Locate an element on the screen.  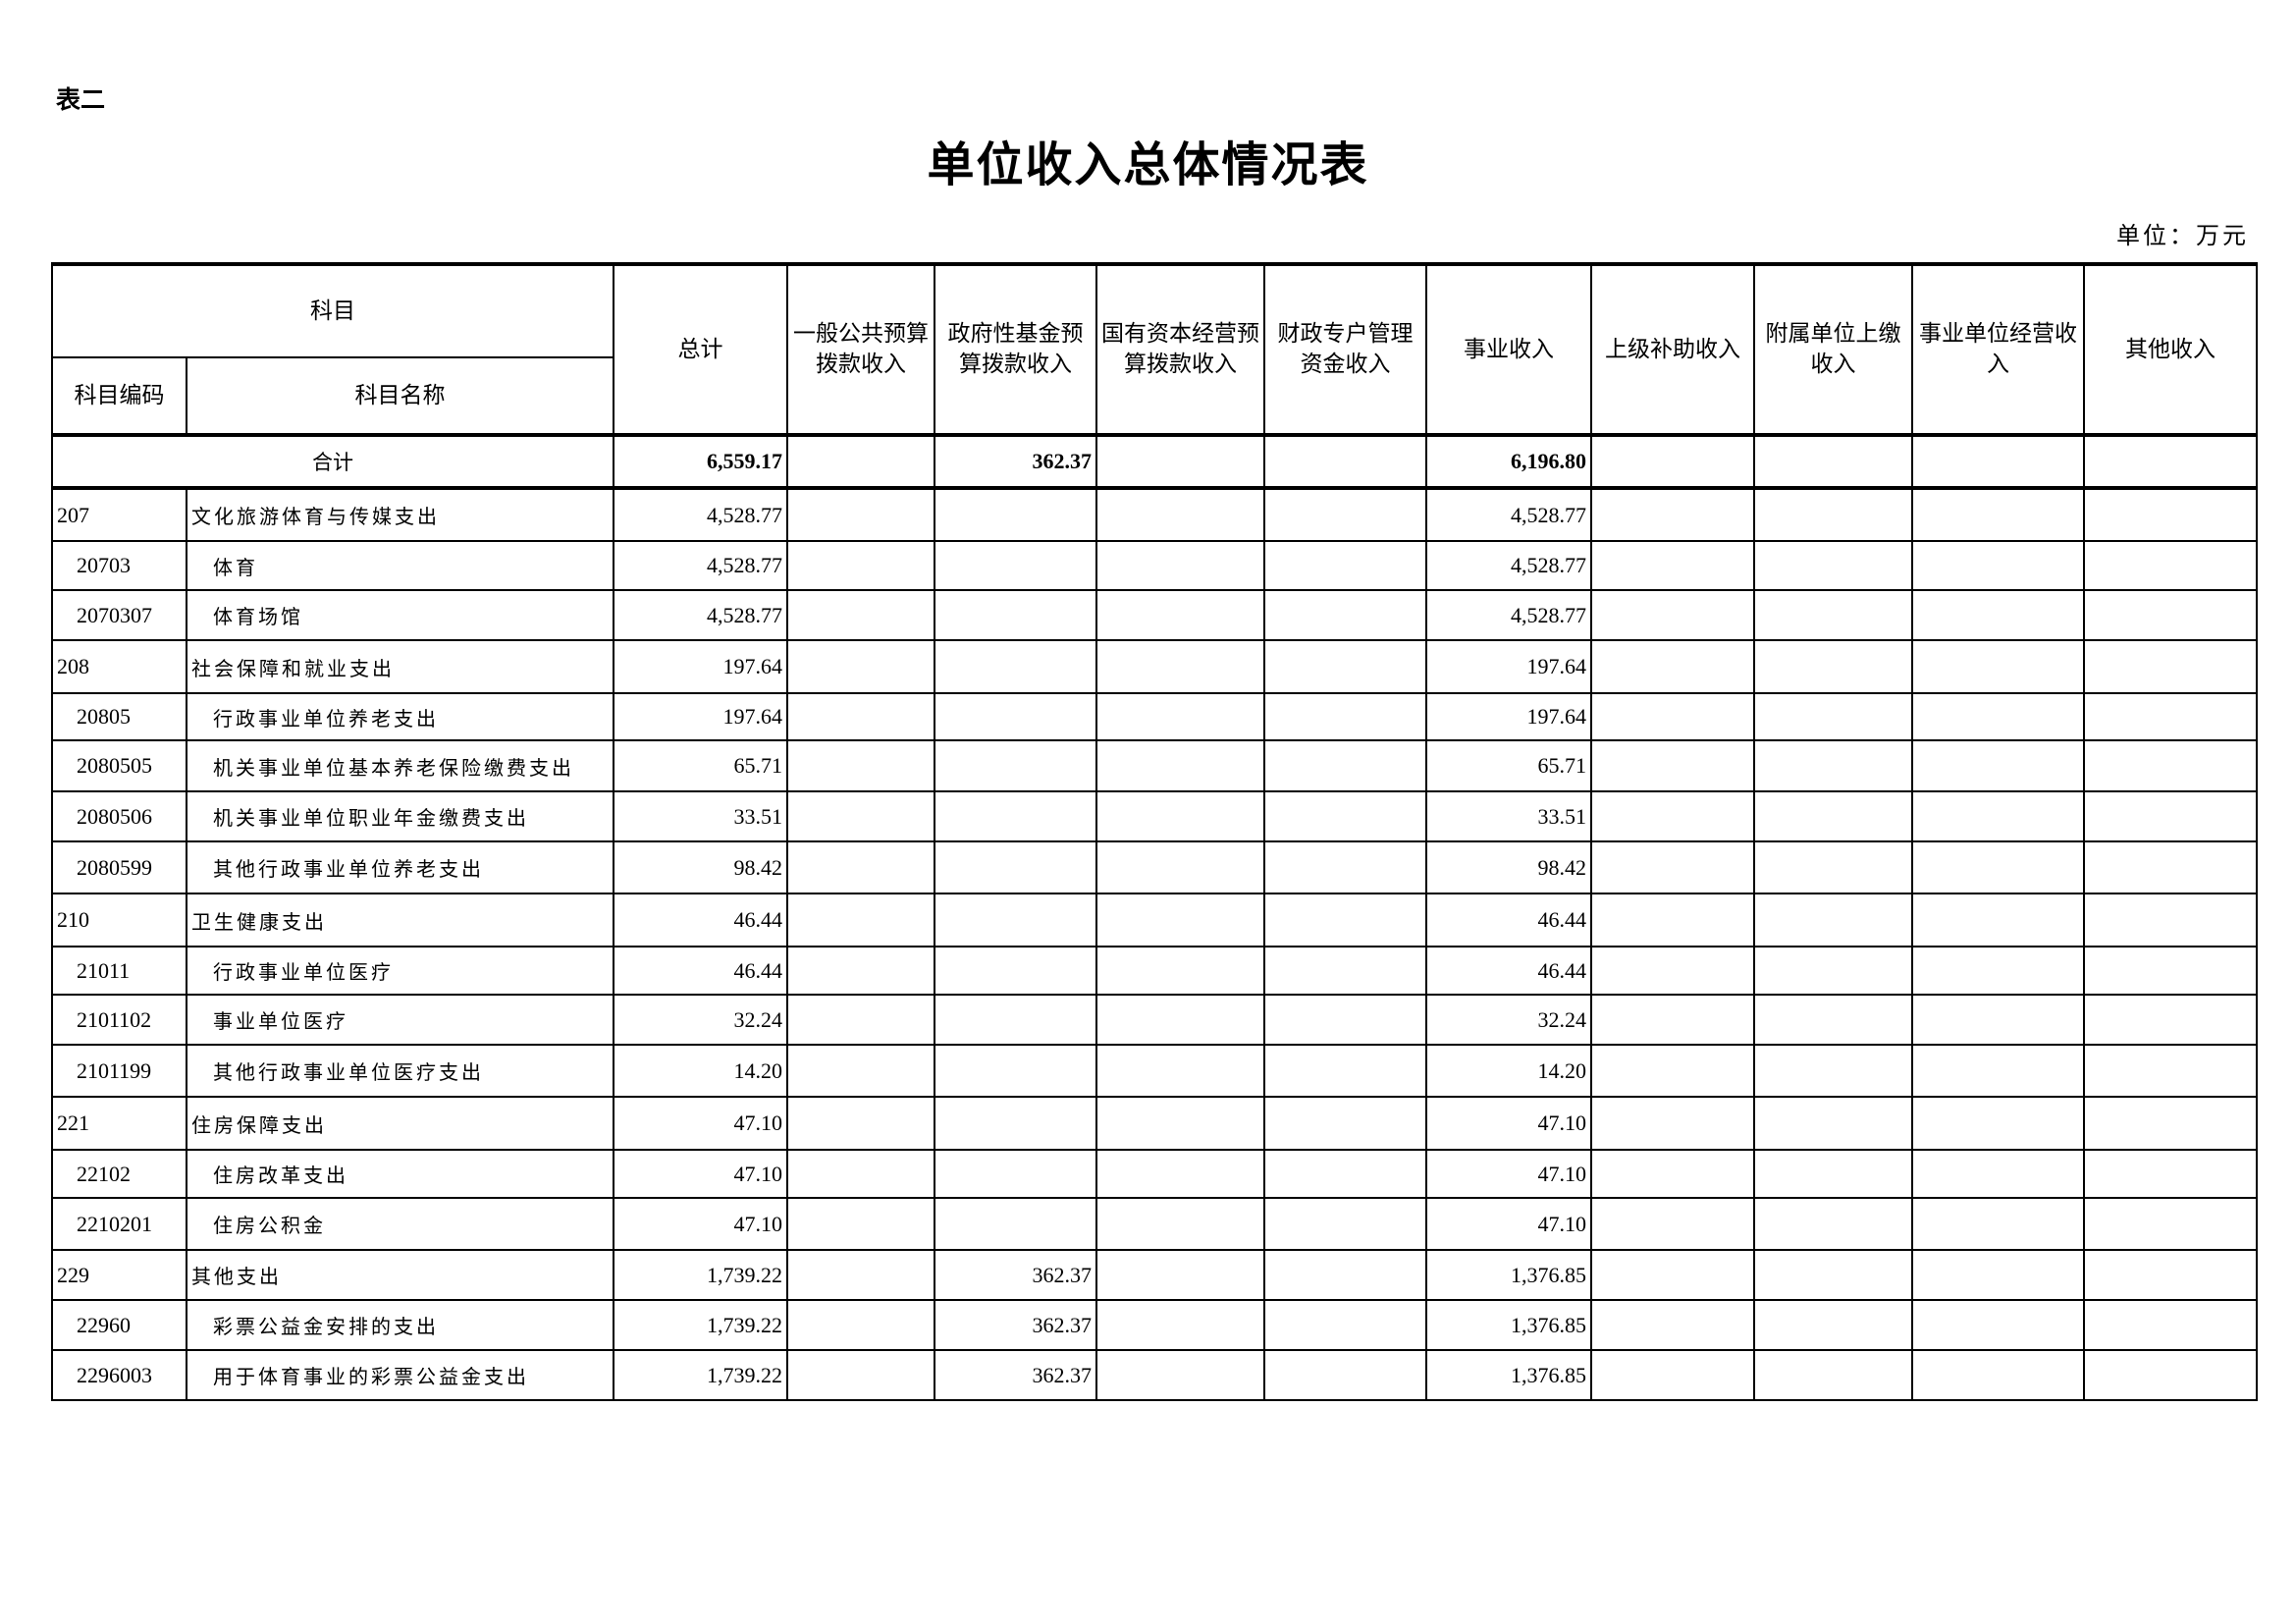
cell-value: 14.20 is located at coordinates (1508, 1071).